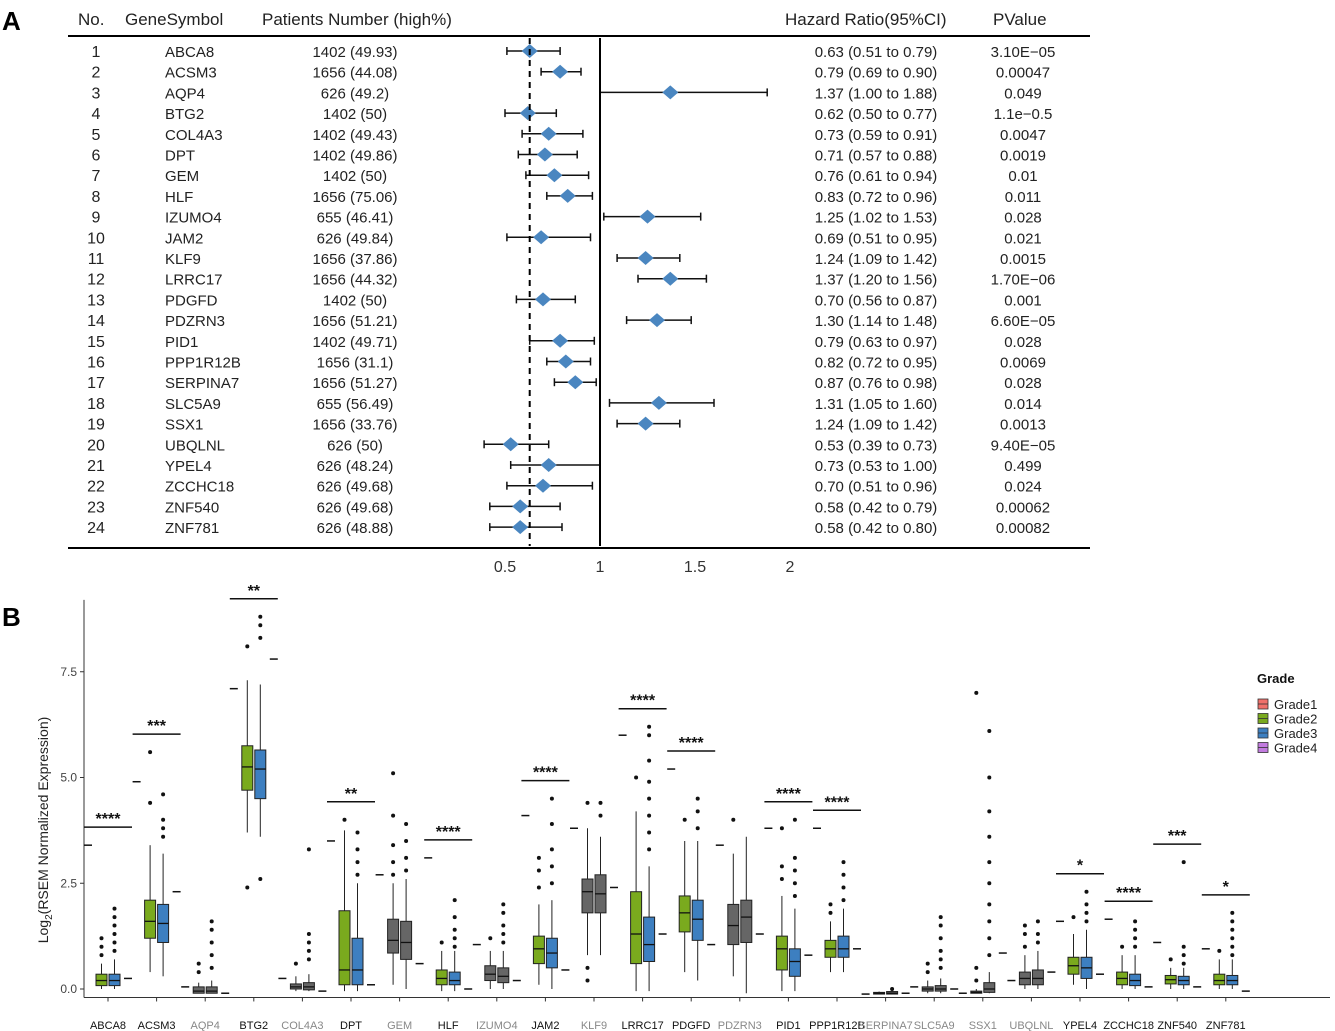 This screenshot has height=1031, width=1335. I want to click on hazard-ratio-text: 1.37 (1.20 to 1.56), so click(876, 280).